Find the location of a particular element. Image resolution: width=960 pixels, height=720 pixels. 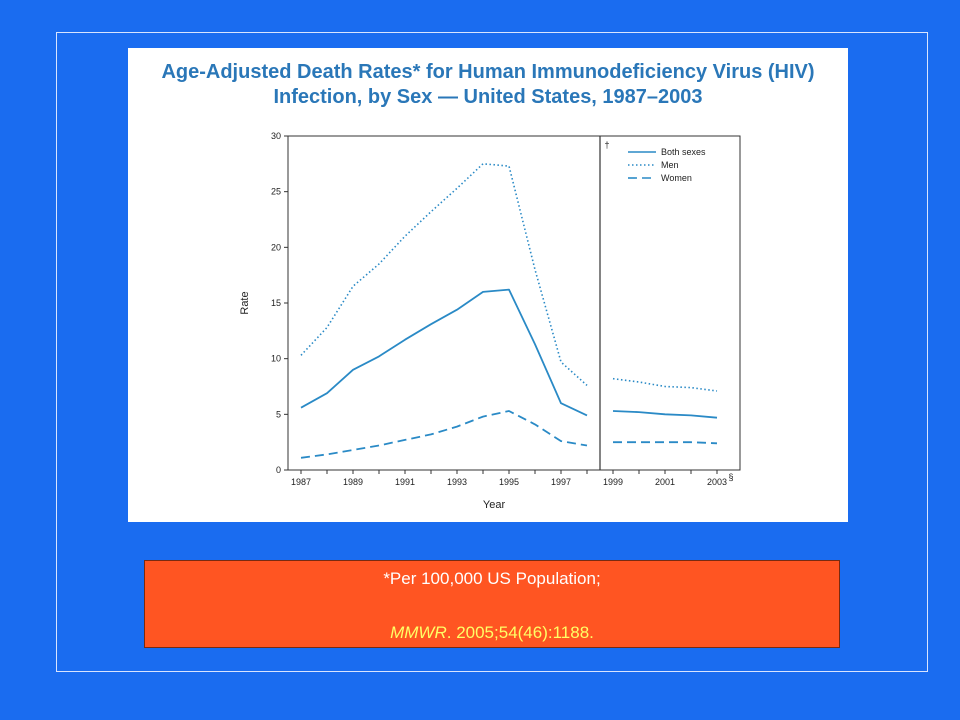

legend-label: Men is located at coordinates (670, 165).